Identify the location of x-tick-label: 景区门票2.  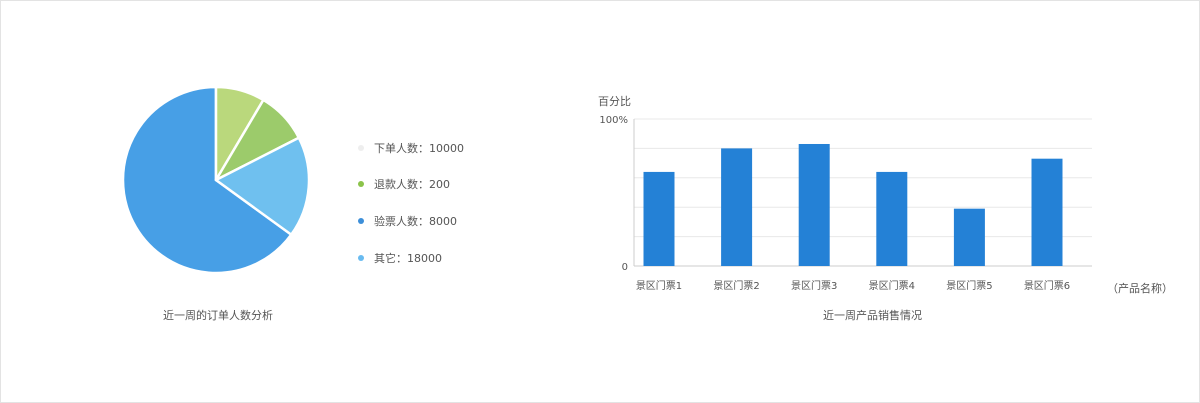
(736, 285).